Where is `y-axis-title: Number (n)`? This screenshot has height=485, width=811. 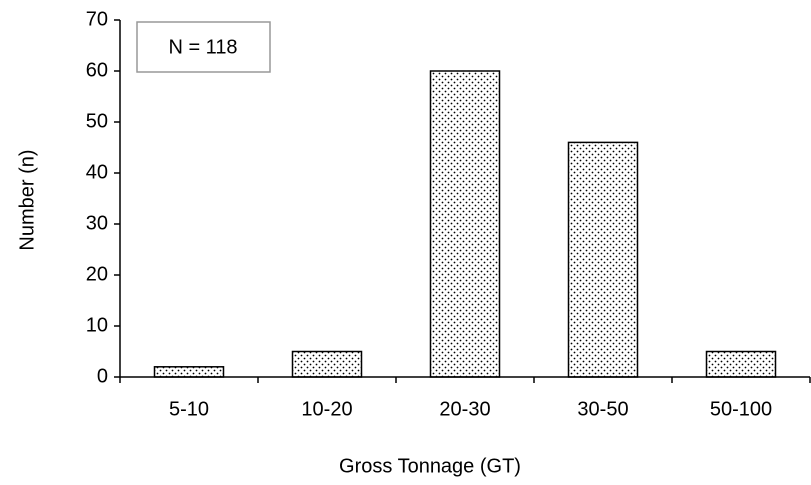 y-axis-title: Number (n) is located at coordinates (27, 199).